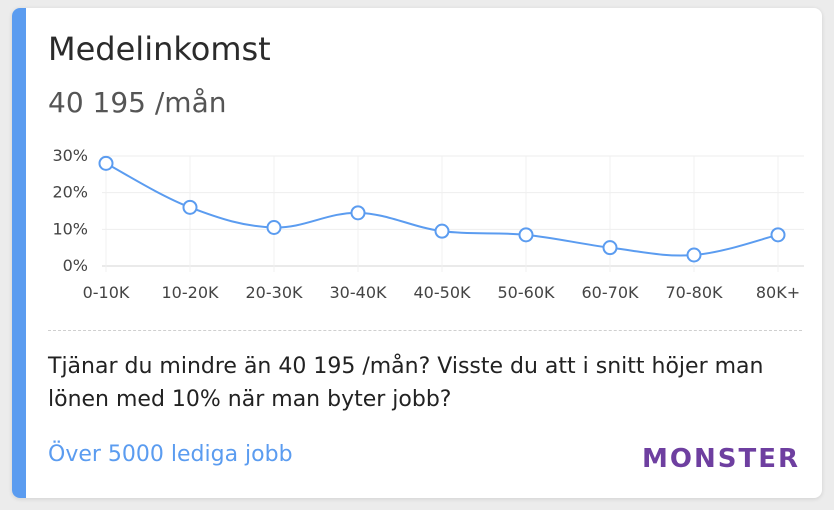  Describe the element at coordinates (526, 292) in the screenshot. I see `x-tick-label: 50-60K` at that location.